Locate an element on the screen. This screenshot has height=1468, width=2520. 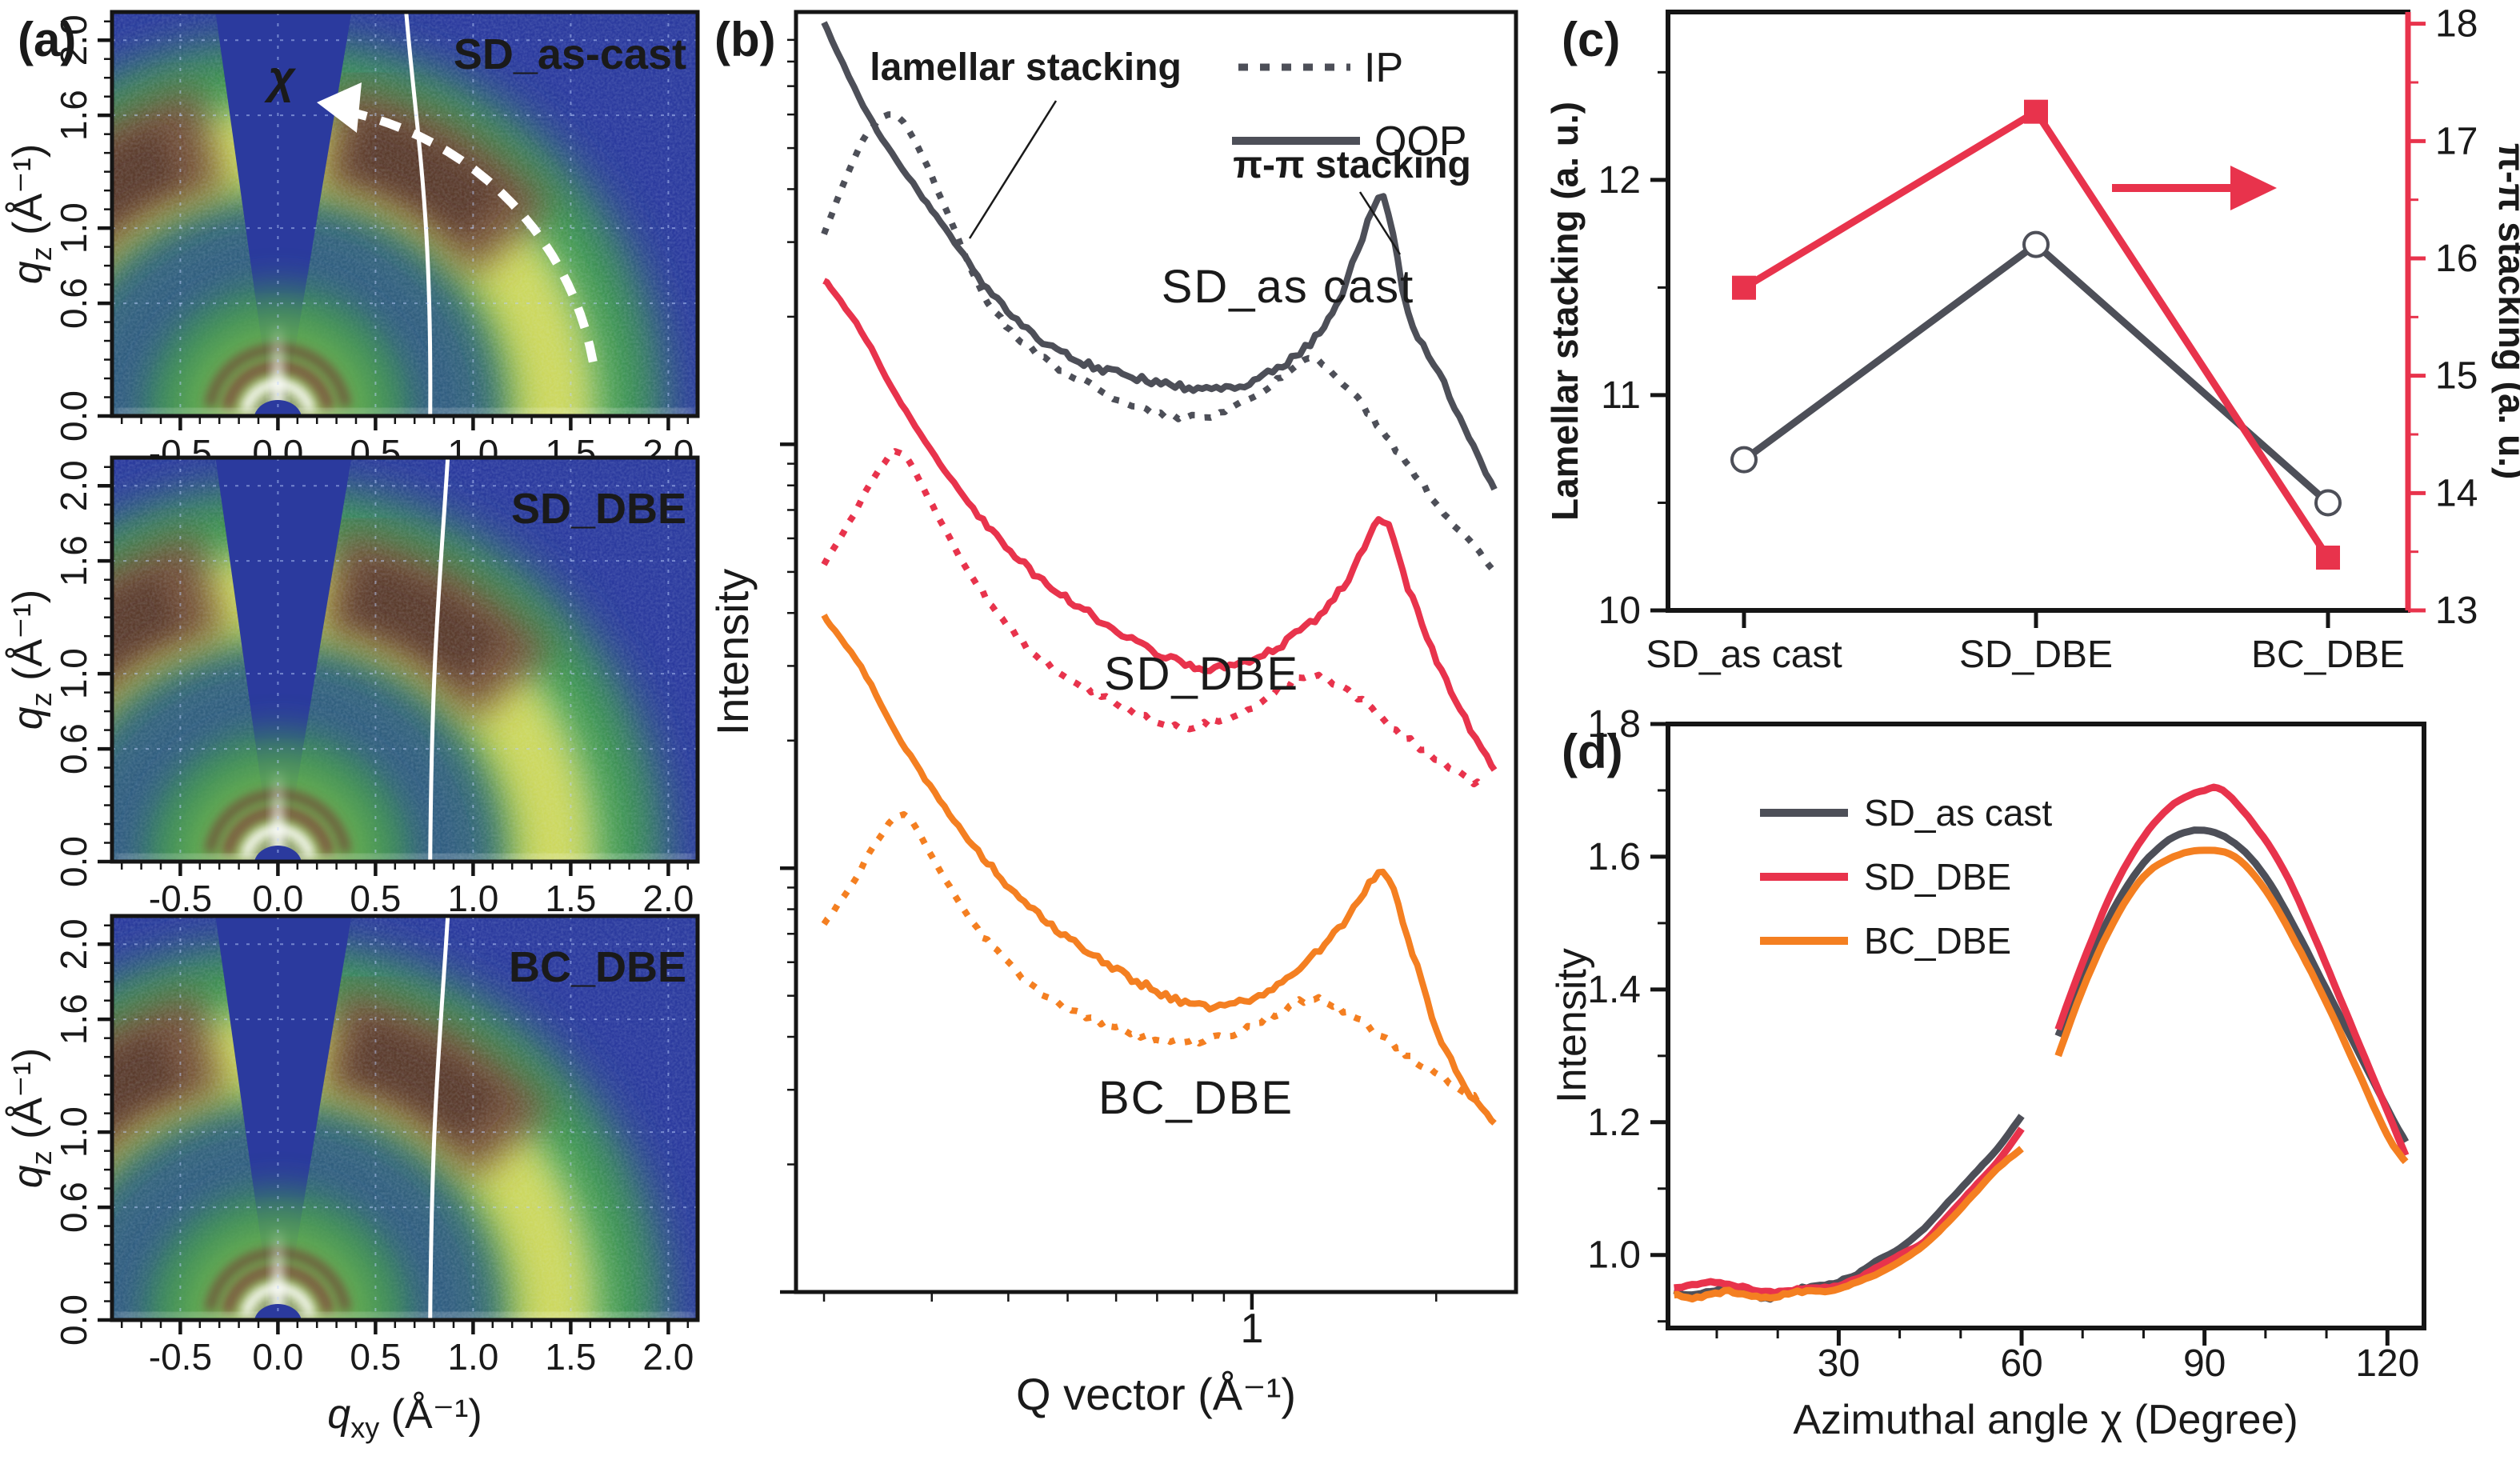
b-curve-bc_dbe-oop is located at coordinates (1159, 869).